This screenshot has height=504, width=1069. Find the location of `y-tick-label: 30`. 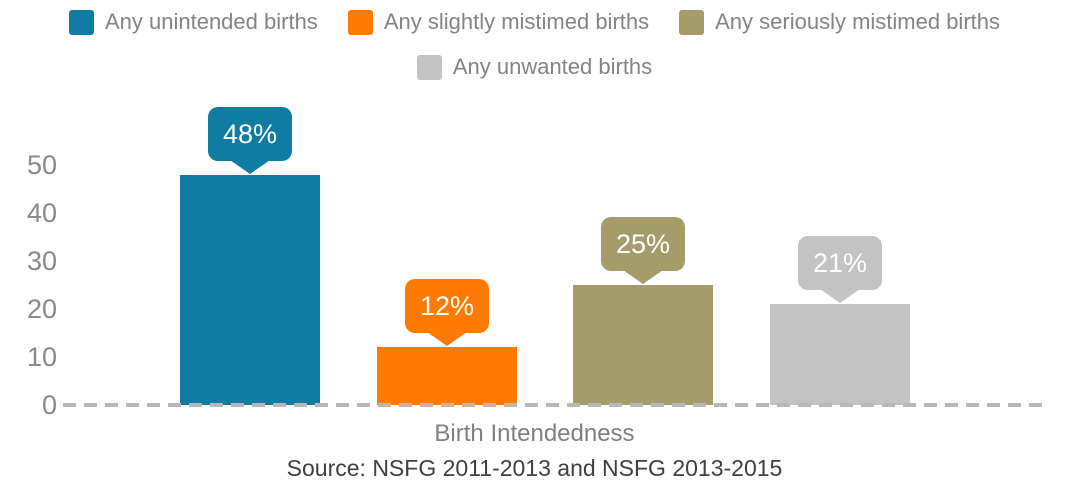

y-tick-label: 30 is located at coordinates (41, 261).